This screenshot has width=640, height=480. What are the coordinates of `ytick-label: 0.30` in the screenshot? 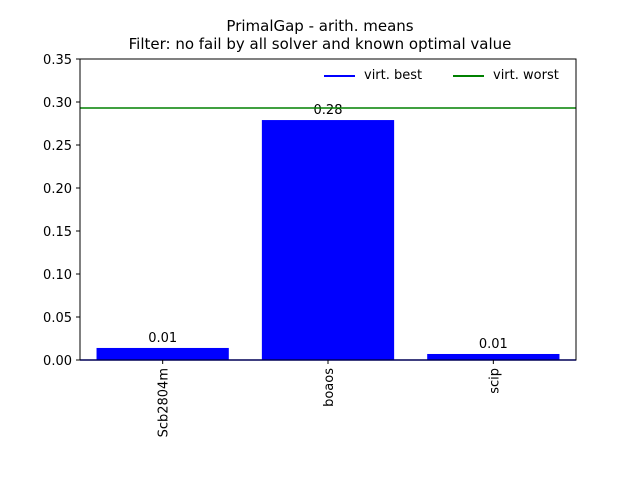 It's located at (57, 103).